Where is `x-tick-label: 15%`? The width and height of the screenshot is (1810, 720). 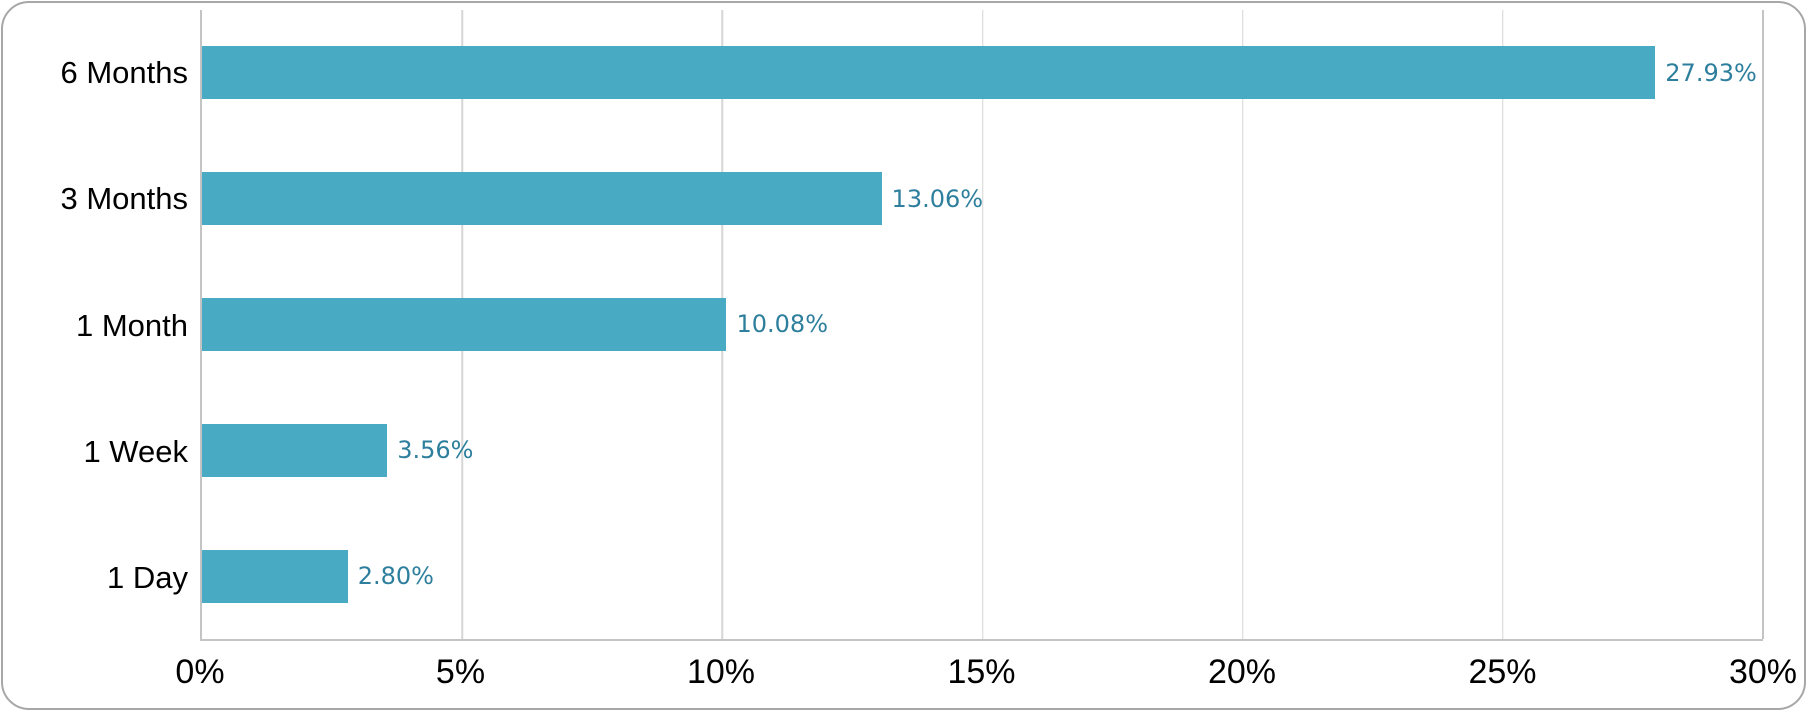
x-tick-label: 15% is located at coordinates (981, 672).